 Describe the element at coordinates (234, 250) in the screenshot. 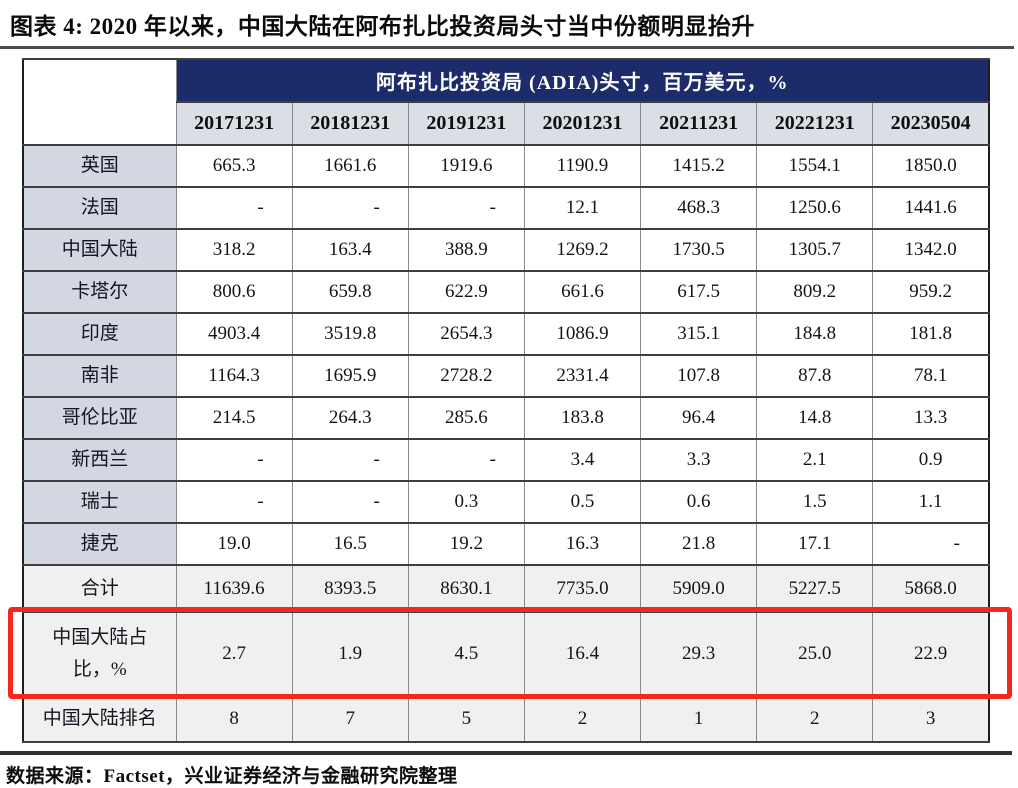

I see `table-cell: 318.2` at that location.